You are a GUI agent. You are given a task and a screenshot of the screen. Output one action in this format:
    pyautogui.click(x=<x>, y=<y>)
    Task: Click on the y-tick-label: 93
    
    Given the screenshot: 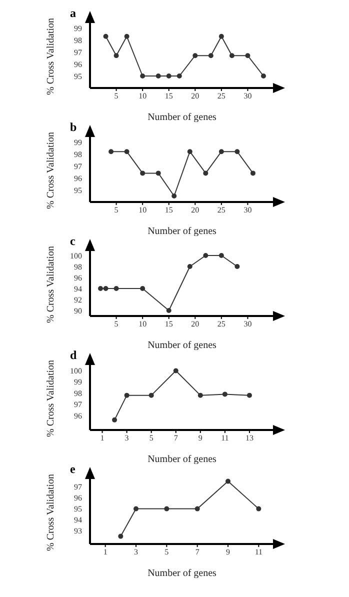 What is the action you would take?
    pyautogui.click(x=78, y=531)
    